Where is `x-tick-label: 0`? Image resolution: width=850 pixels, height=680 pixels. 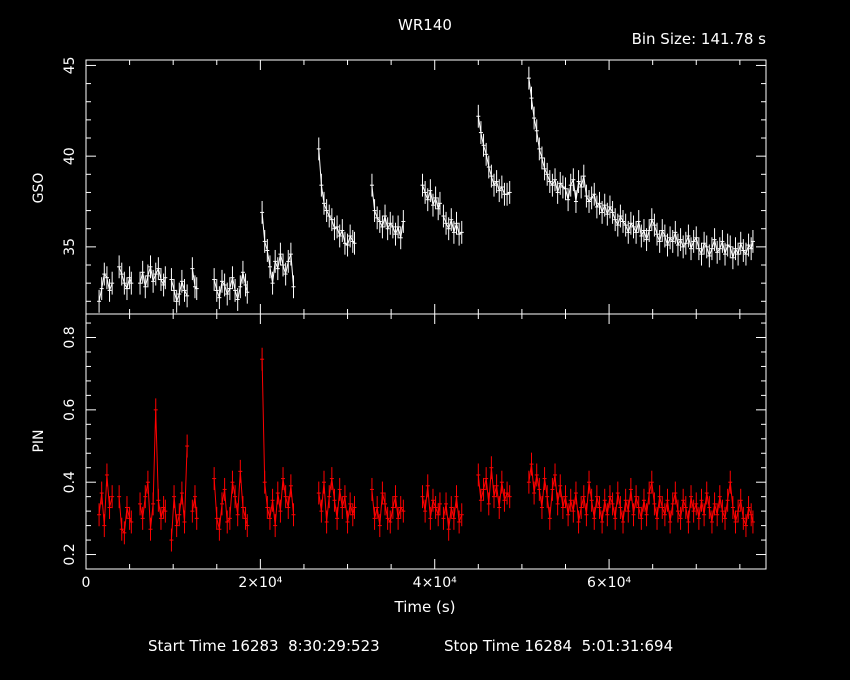 x-tick-label: 0 is located at coordinates (86, 583).